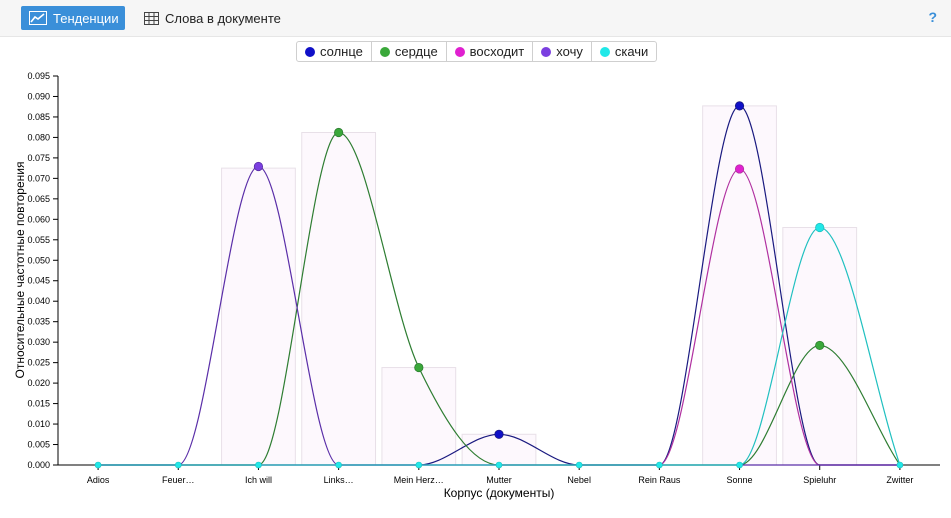 The image size is (951, 518). Describe the element at coordinates (38, 178) in the screenshot. I see `y-tick-label: 0.070` at that location.